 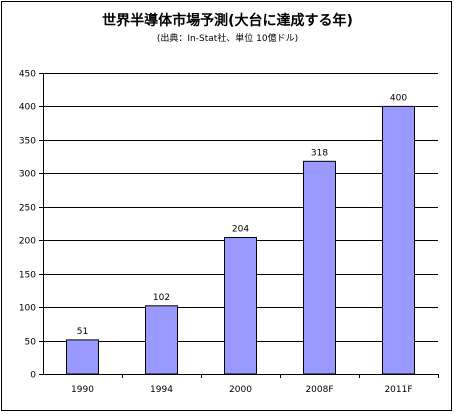 I want to click on chart-subtitle: (出典：In-Stat社、単位 10億ドル), so click(x=227, y=39).